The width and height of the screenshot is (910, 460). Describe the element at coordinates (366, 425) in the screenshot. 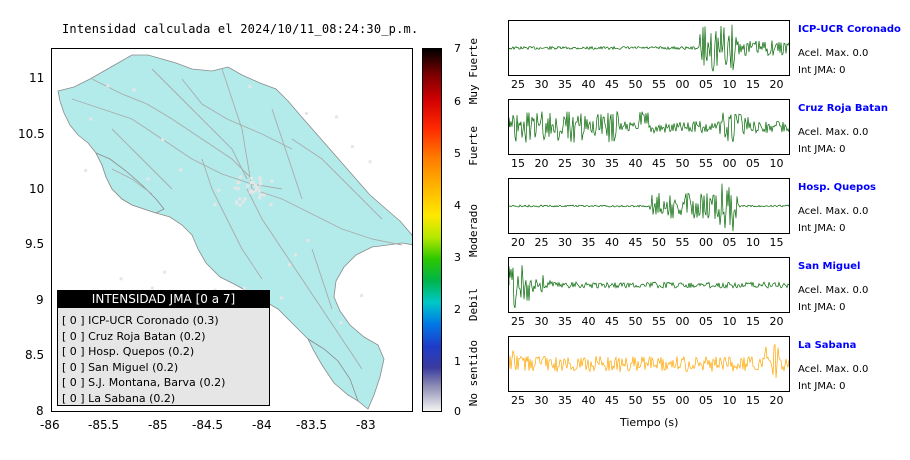

I see `x-tick: -83` at that location.